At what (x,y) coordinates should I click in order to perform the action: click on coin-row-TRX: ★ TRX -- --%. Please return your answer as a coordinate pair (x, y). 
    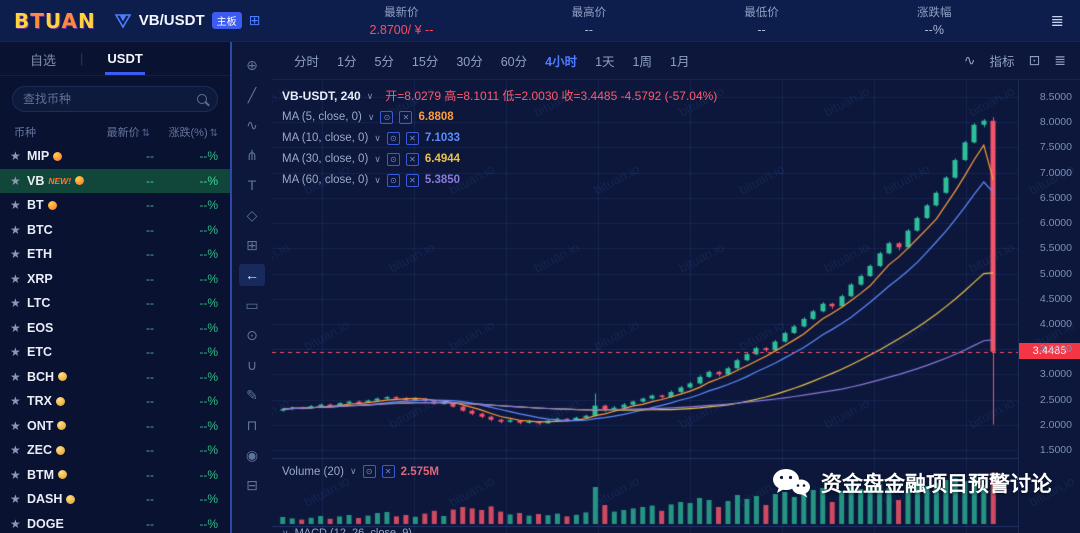
    Looking at the image, I should click on (115, 401).